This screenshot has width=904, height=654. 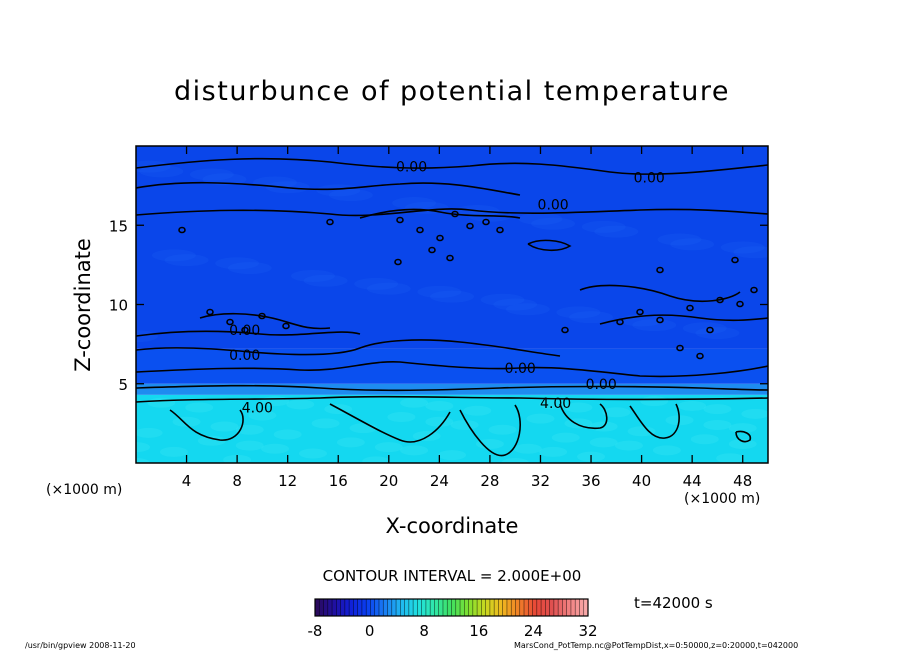 What do you see at coordinates (590, 481) in the screenshot?
I see `x-tick-label-8: 36` at bounding box center [590, 481].